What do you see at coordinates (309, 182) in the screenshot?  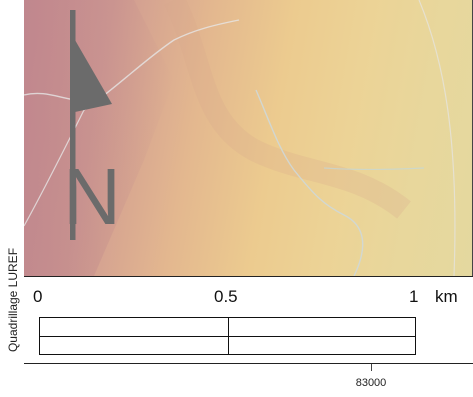 I see `stream-line` at bounding box center [309, 182].